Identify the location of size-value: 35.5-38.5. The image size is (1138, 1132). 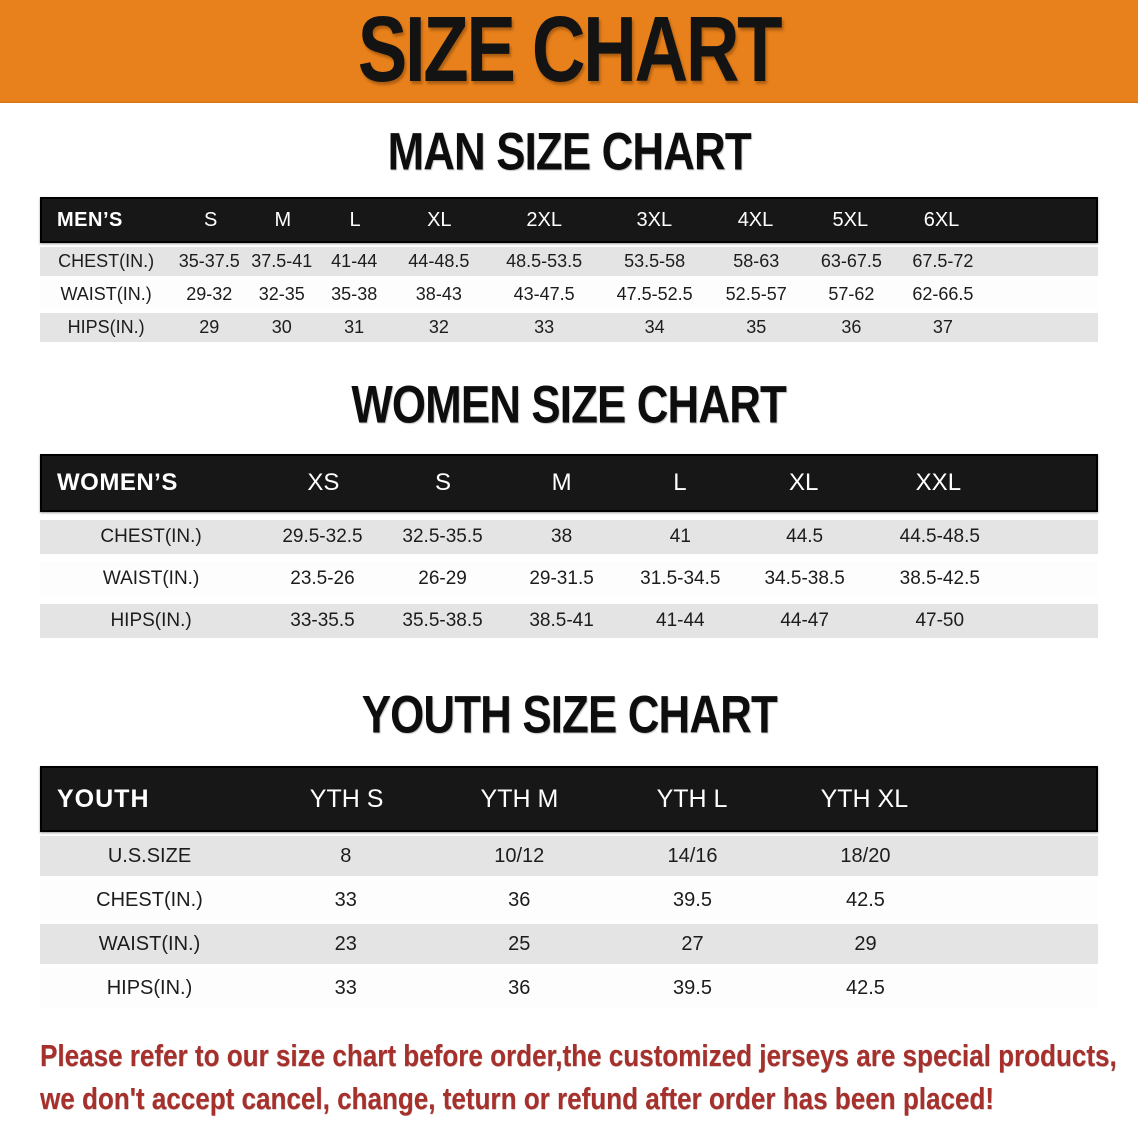
(442, 620).